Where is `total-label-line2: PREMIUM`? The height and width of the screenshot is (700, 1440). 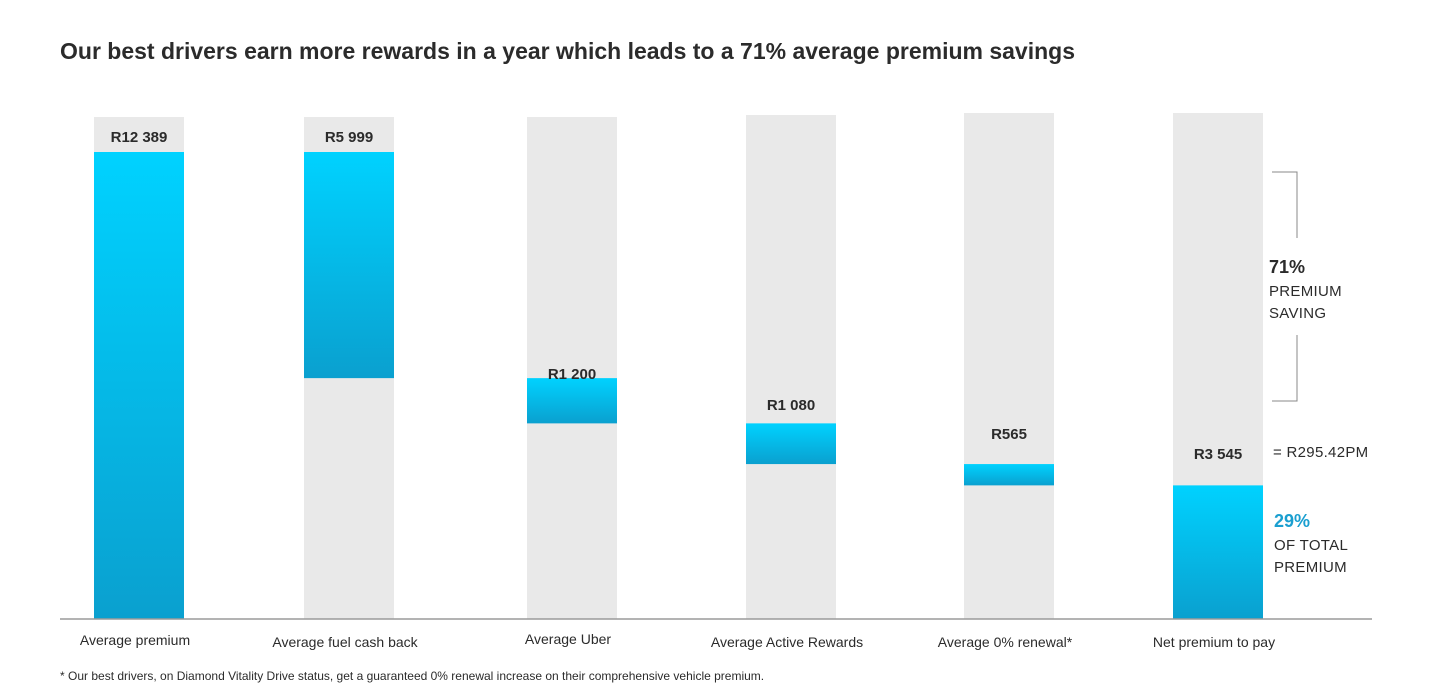
total-label-line2: PREMIUM is located at coordinates (1310, 567).